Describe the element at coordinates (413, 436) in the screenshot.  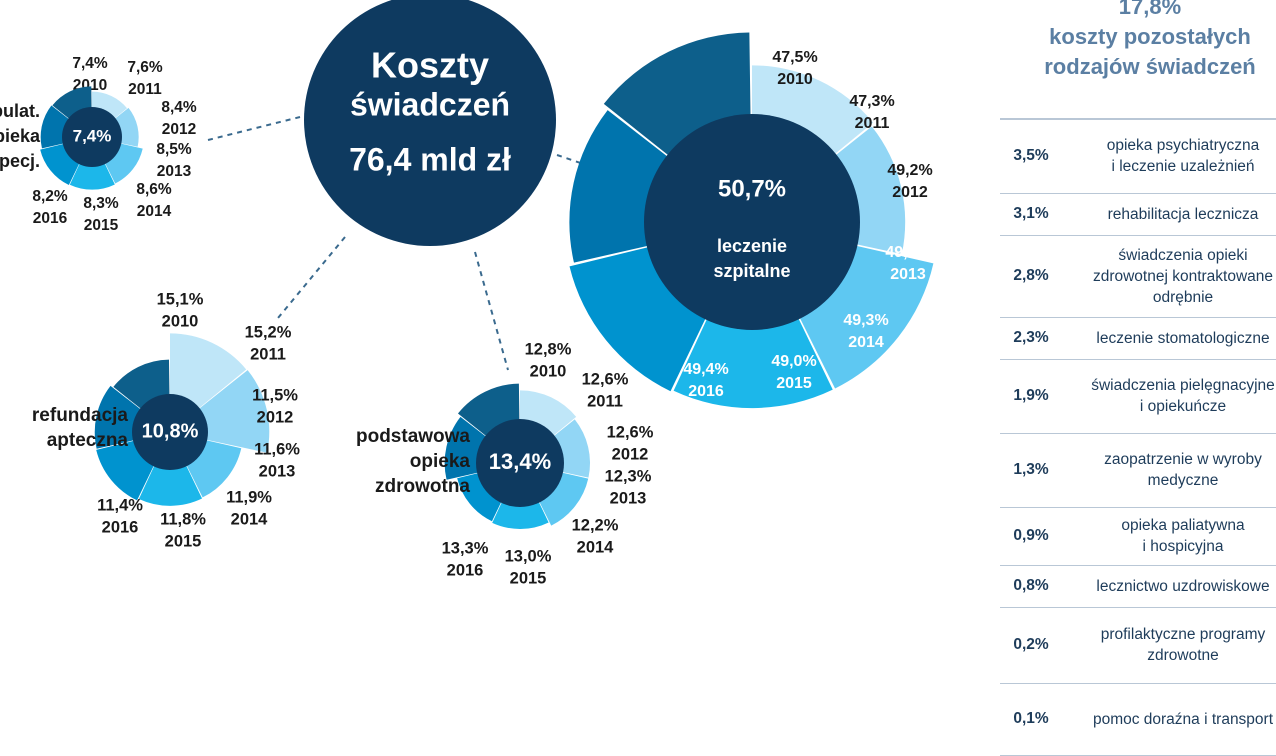
I see `category-label-line: podstawowa` at that location.